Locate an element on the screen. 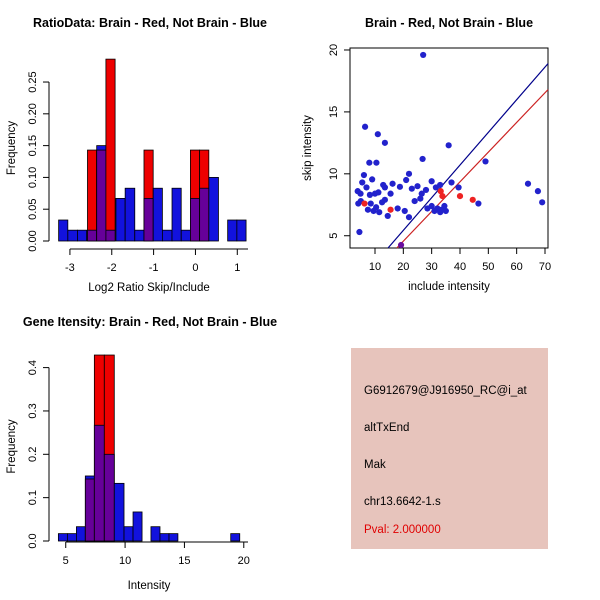  y-tick-label: 0.0 is located at coordinates (33, 540).